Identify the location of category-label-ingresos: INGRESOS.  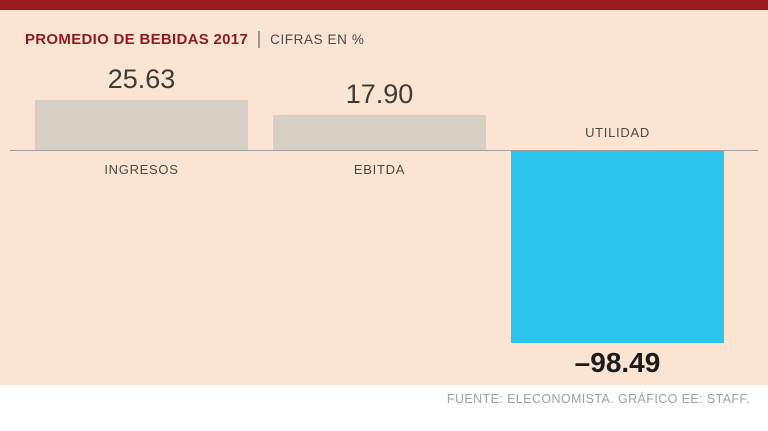
(141, 169).